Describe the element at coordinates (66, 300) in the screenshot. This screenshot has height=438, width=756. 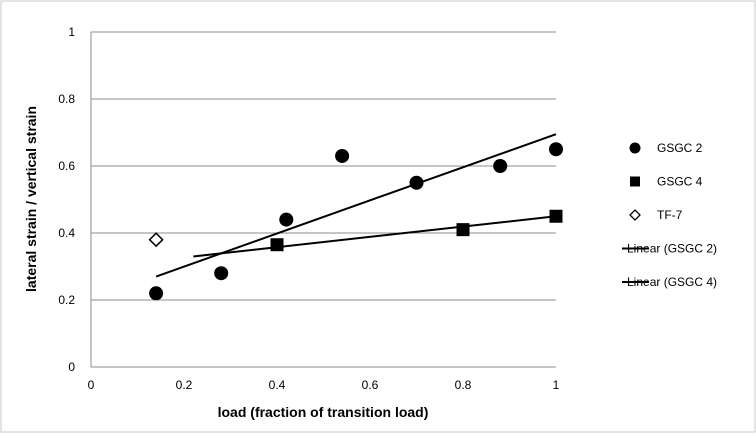
I see `y-tick-label-1: 0.2` at that location.